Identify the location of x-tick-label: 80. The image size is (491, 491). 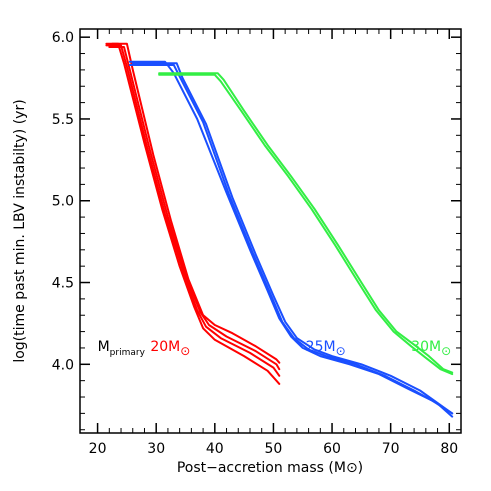
(449, 449).